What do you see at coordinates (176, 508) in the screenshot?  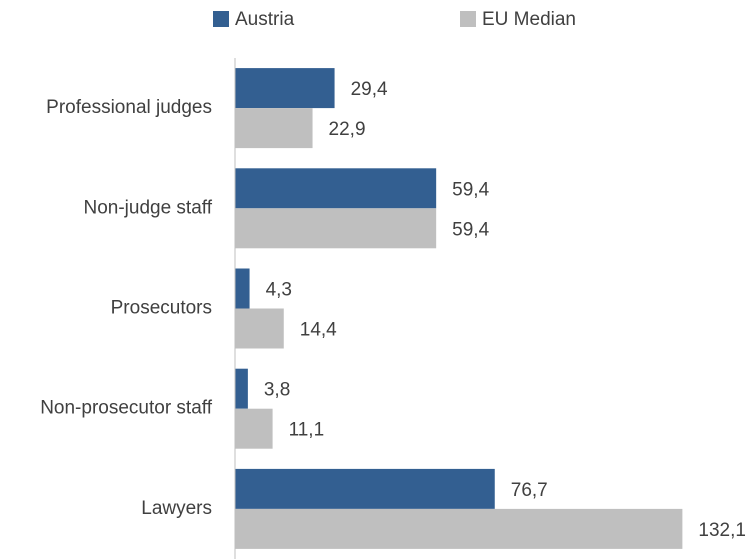 I see `y-tick-label: Lawyers` at bounding box center [176, 508].